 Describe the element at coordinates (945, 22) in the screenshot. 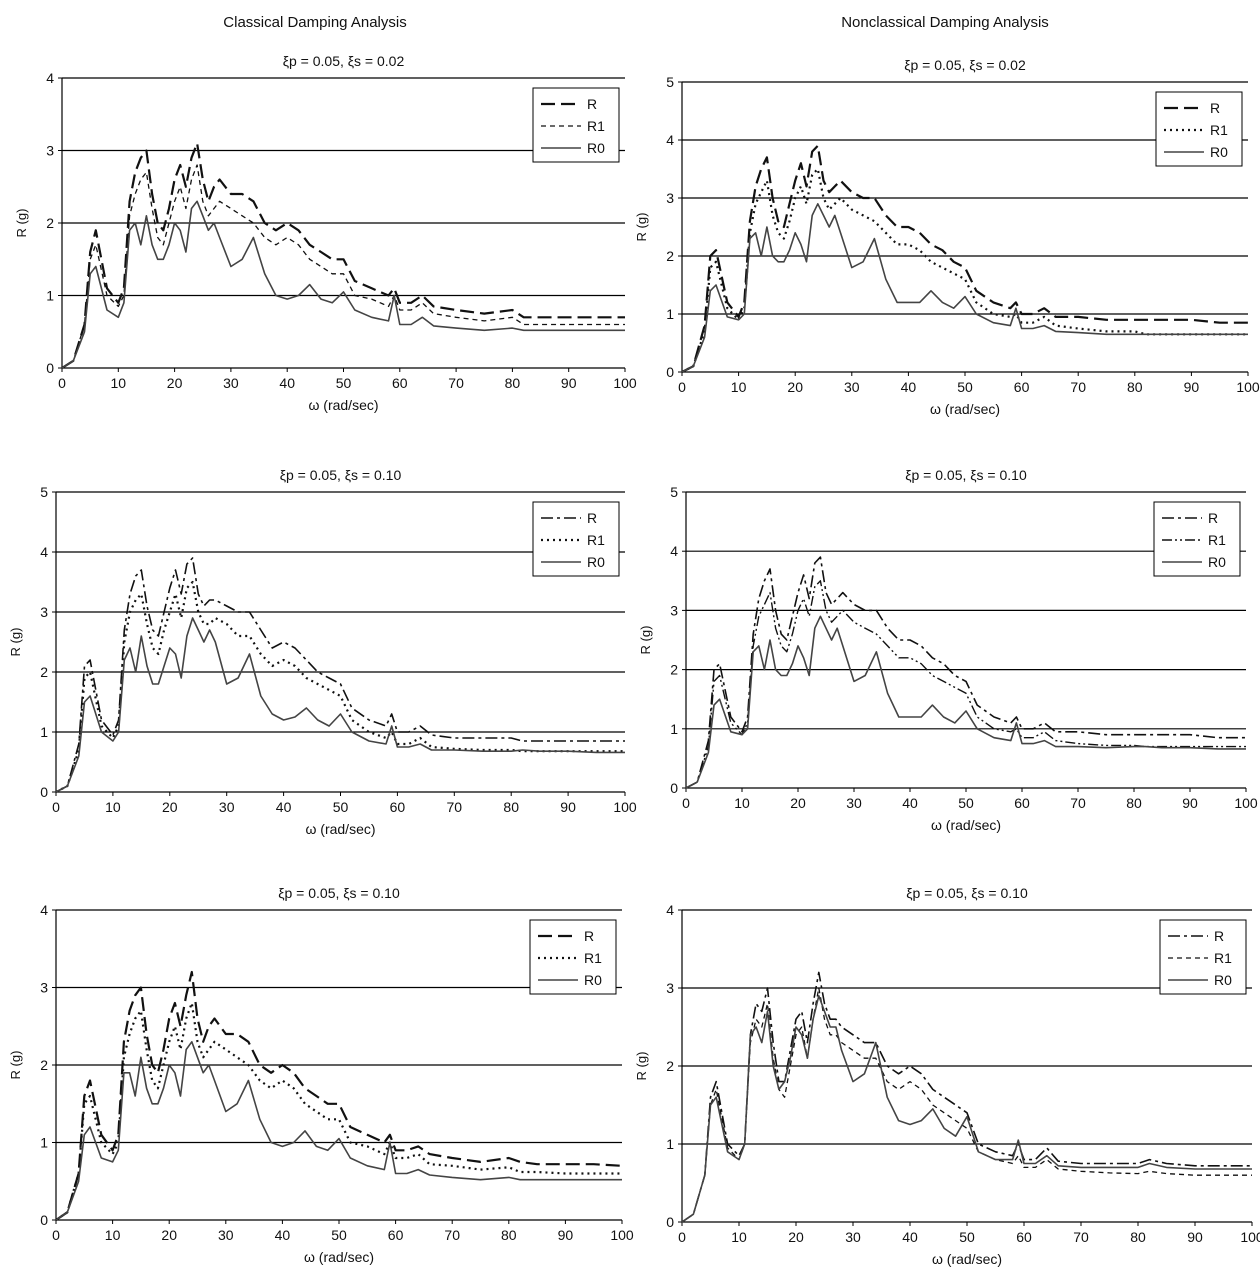

I see `nonclassical-heading: Nonclassical Damping Analysis` at that location.